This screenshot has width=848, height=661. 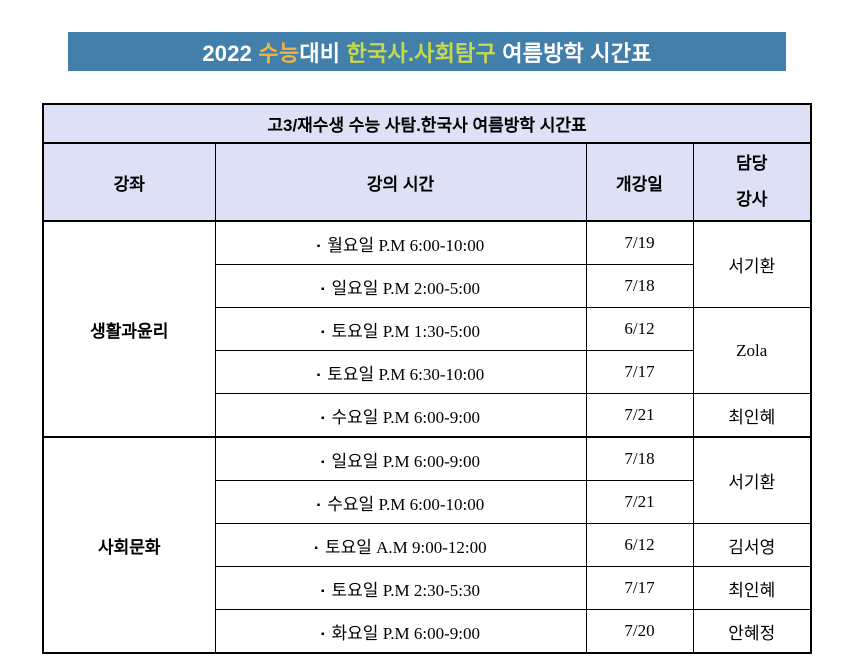 What do you see at coordinates (129, 545) in the screenshot?
I see `course-cell-group2: 사회문화` at bounding box center [129, 545].